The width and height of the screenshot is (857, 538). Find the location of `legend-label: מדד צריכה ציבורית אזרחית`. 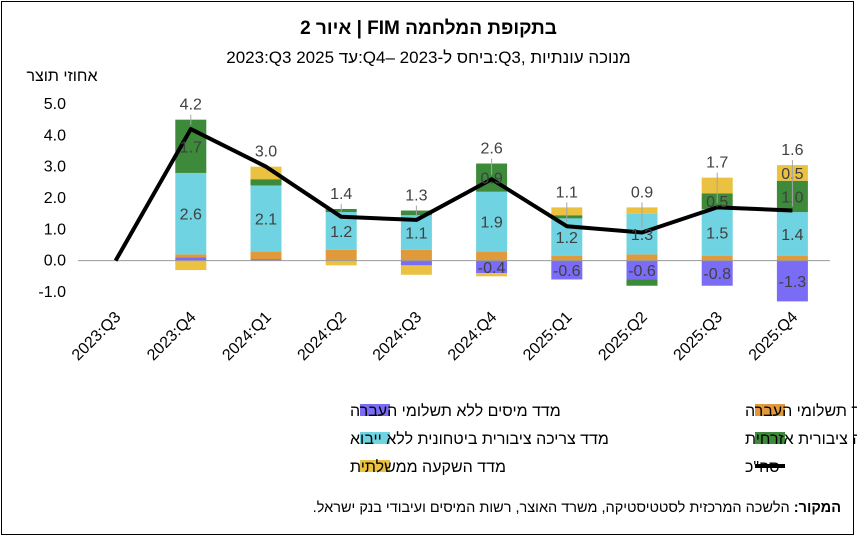

legend-label: מדד צריכה ציבורית אזרחית is located at coordinates (801, 439).